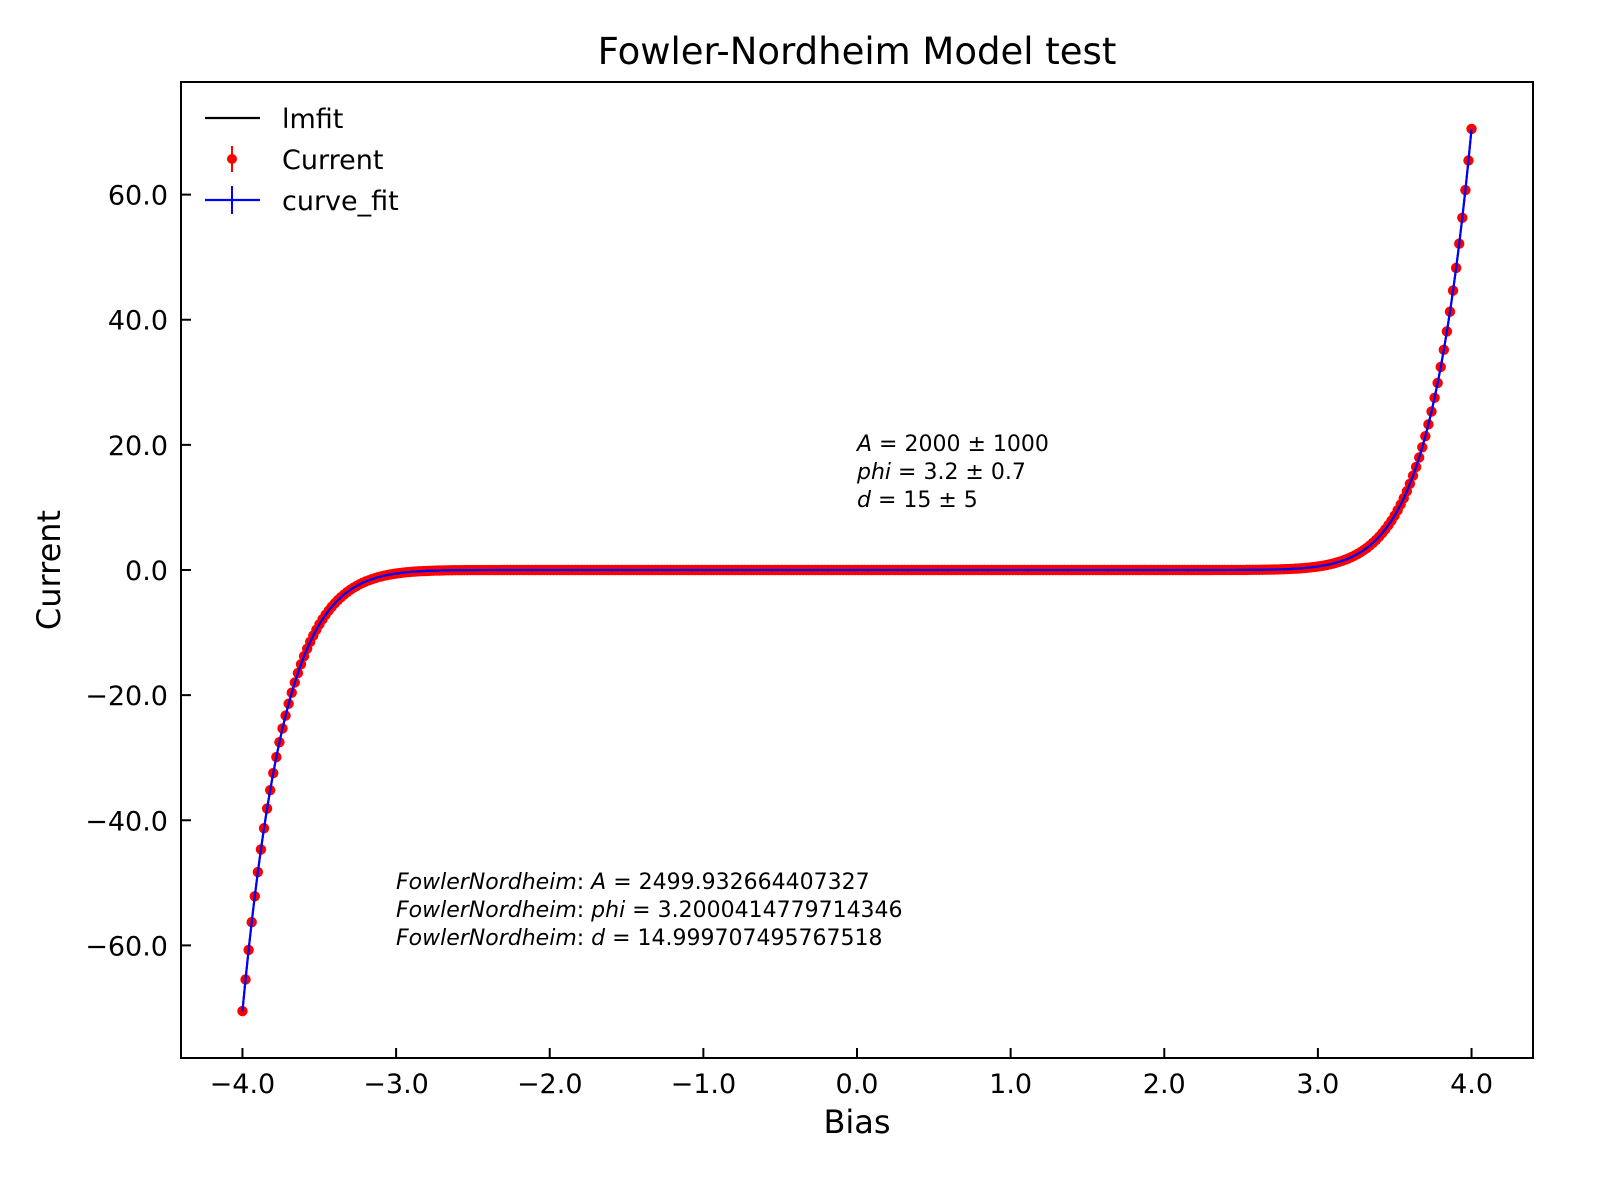  I want to click on y-tick-label: 0.0, so click(146, 571).